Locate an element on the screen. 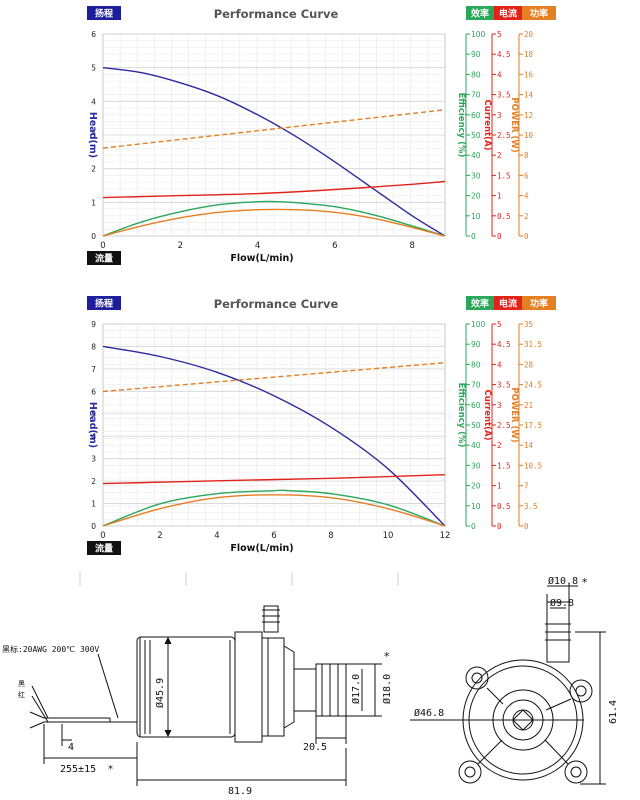 The image size is (640, 800). axis-tick-label-cur: 1.5 is located at coordinates (504, 465).